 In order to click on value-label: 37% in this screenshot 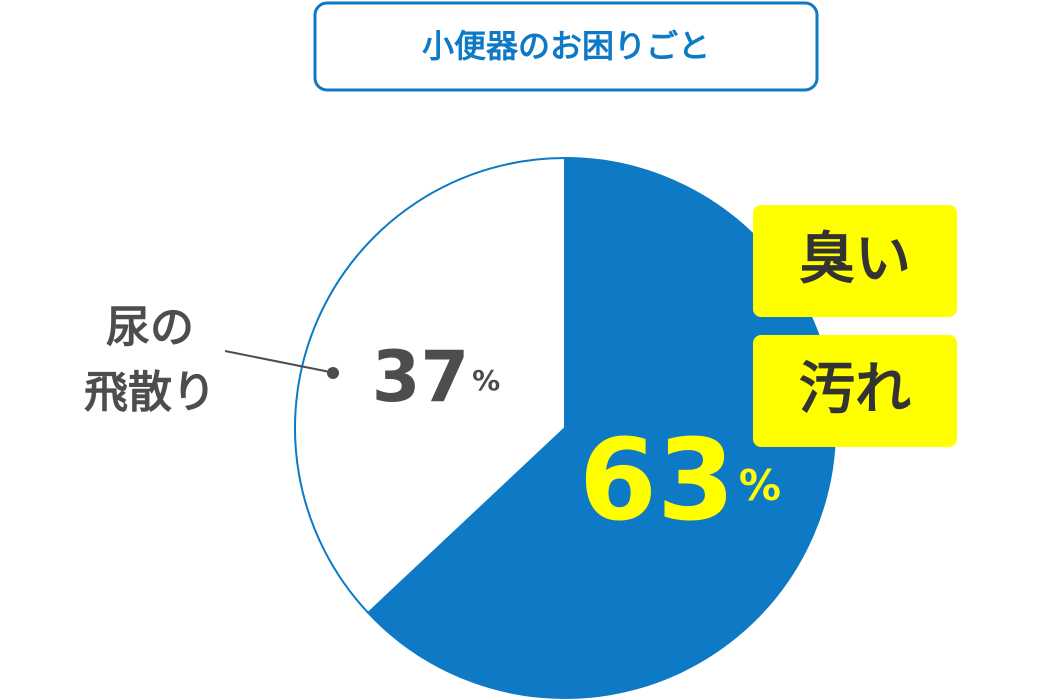, I will do `click(436, 377)`.